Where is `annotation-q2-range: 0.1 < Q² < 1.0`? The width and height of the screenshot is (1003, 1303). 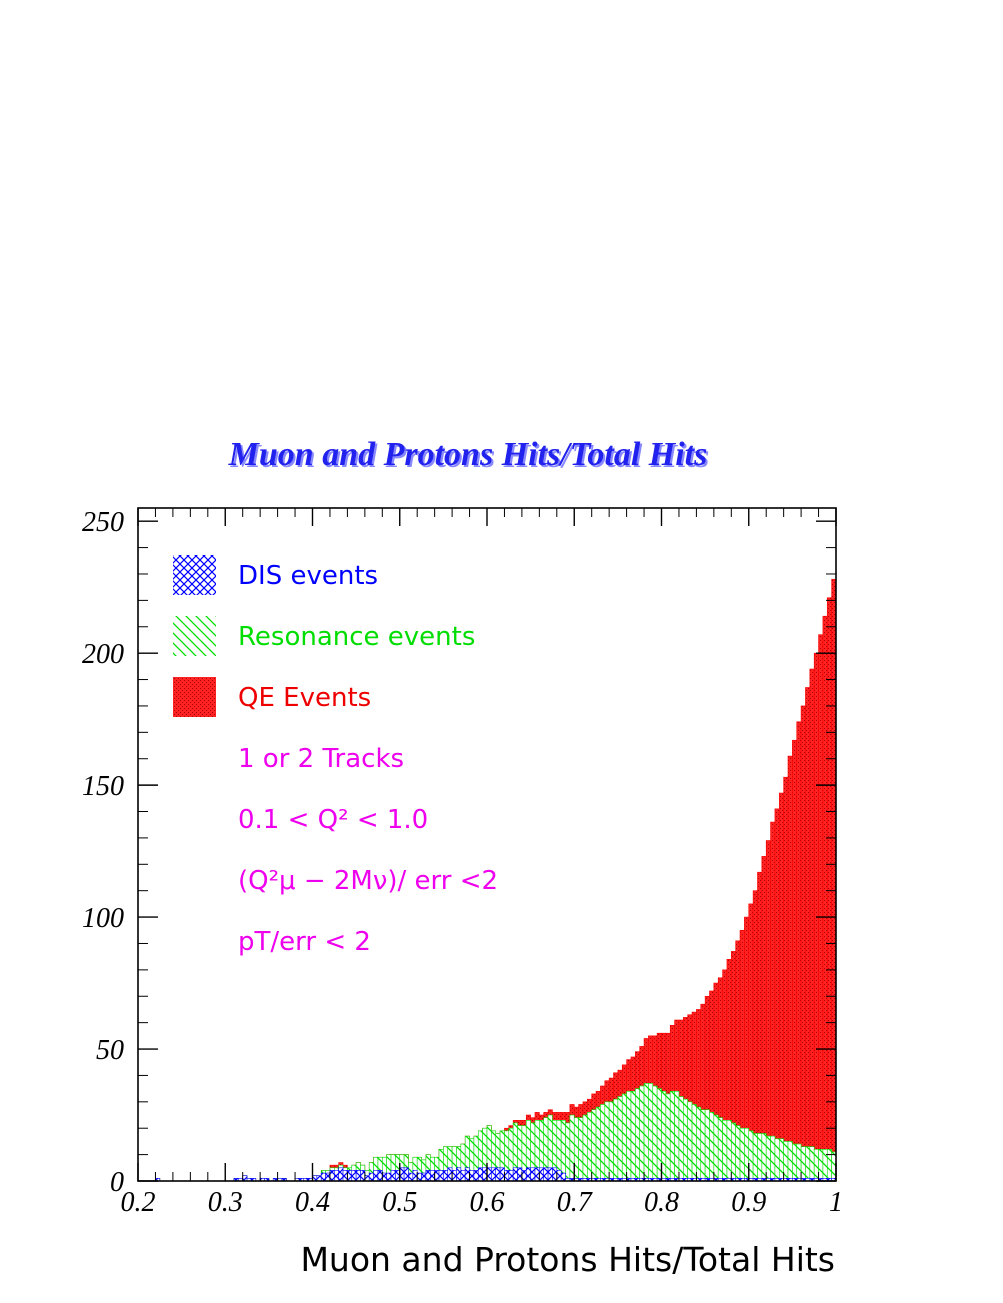
annotation-q2-range: 0.1 < Q² < 1.0 is located at coordinates (333, 820).